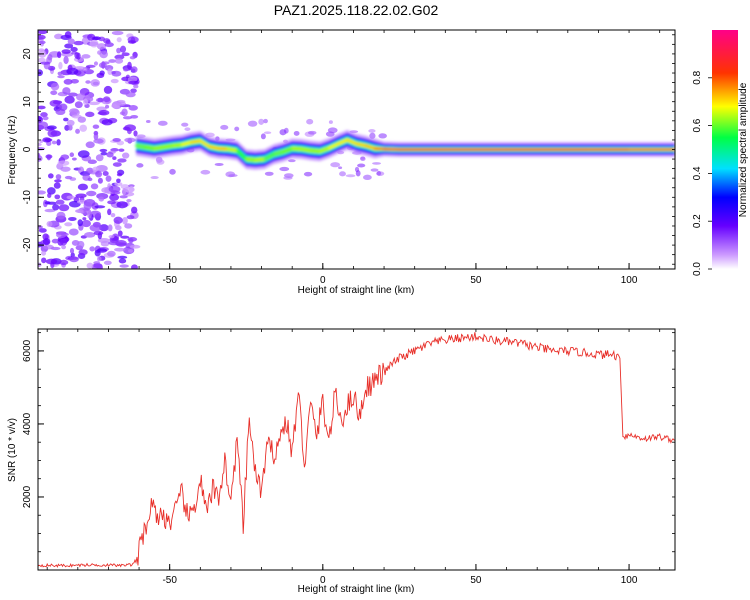 Image resolution: width=750 pixels, height=600 pixels. Describe the element at coordinates (12, 450) in the screenshot. I see `snr-y-label: SNR (10 * v/v)` at that location.